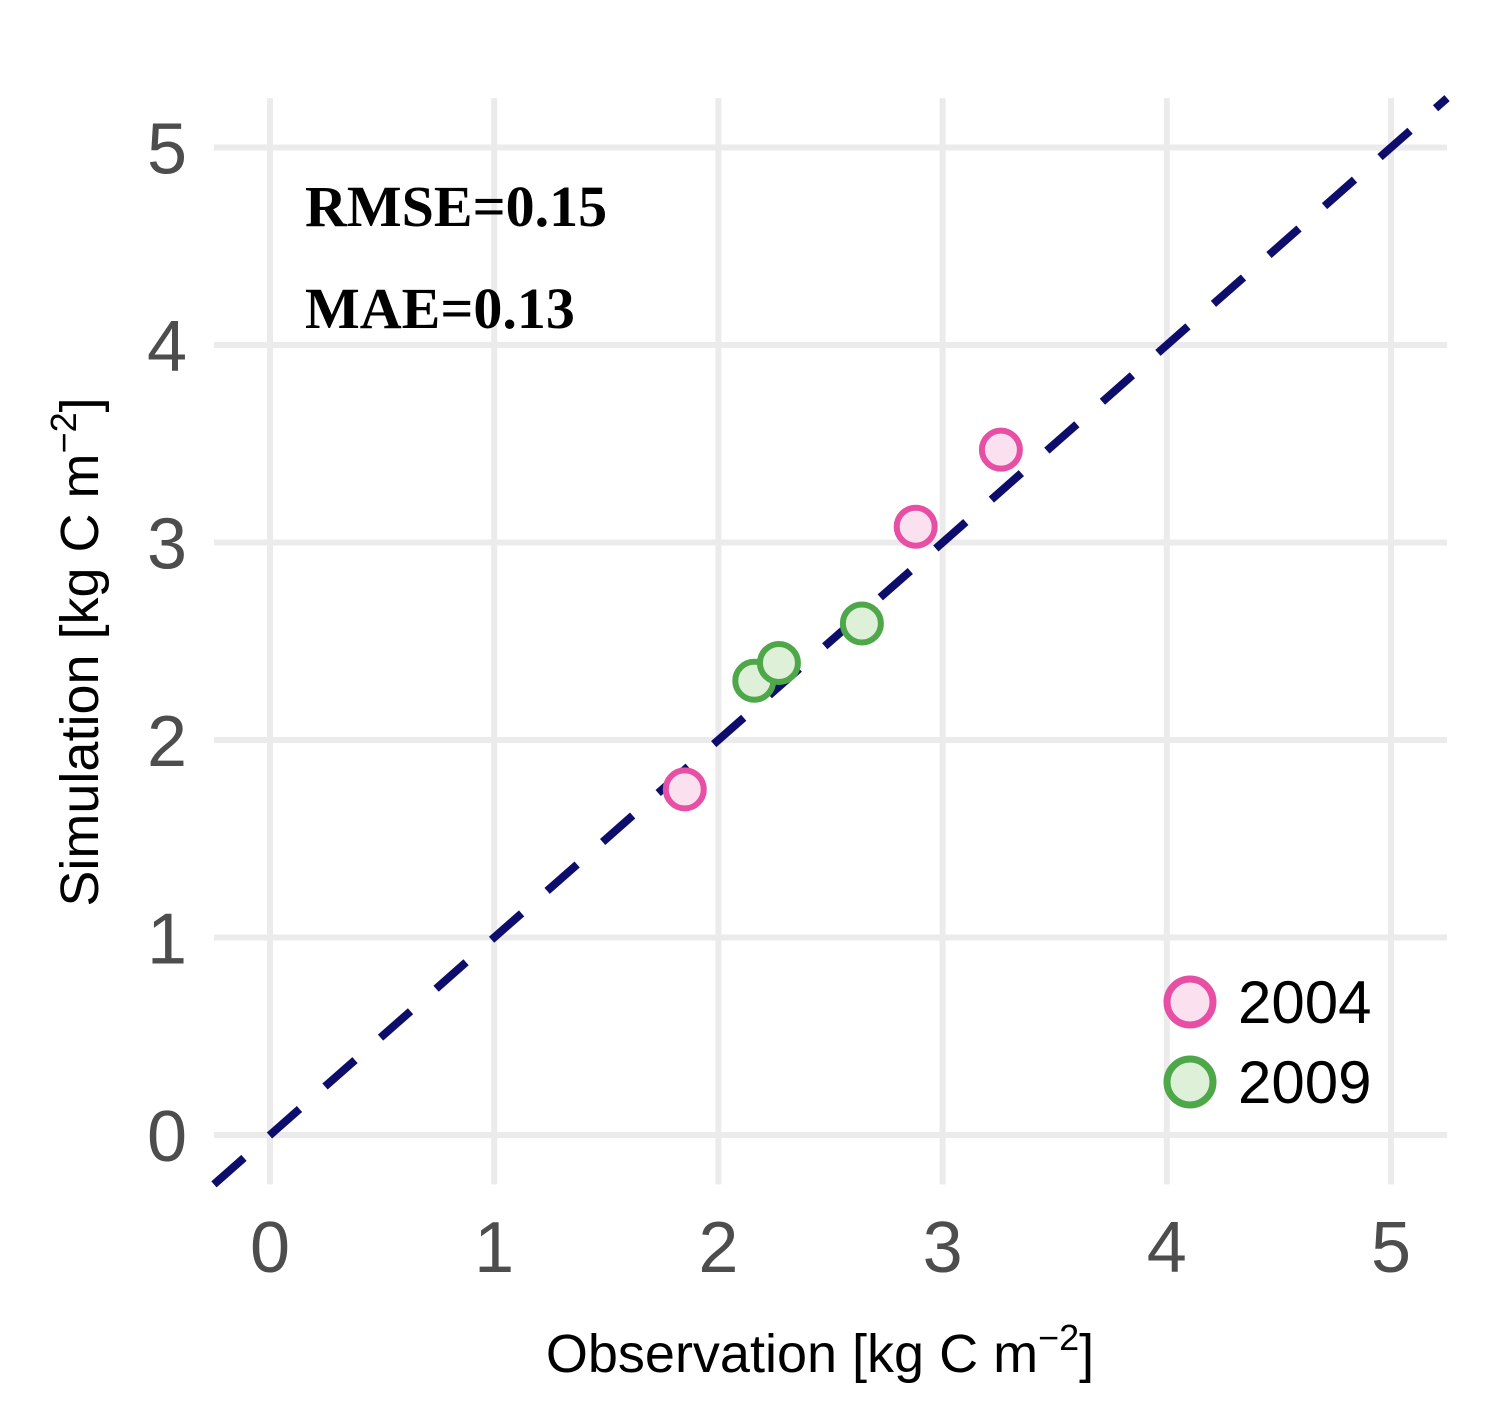  I want to click on y-axis-title: Simulation [kg C m−2], so click(76, 651).